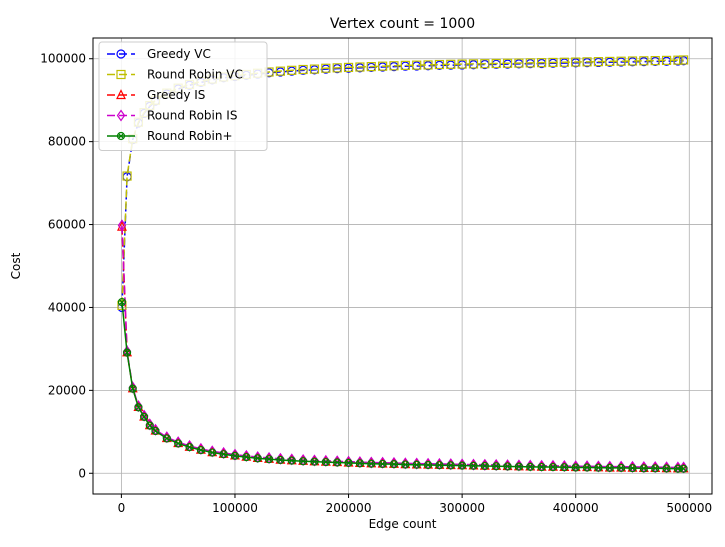 This screenshot has height=547, width=725. I want to click on y-tick-label: 60000, so click(67, 225).